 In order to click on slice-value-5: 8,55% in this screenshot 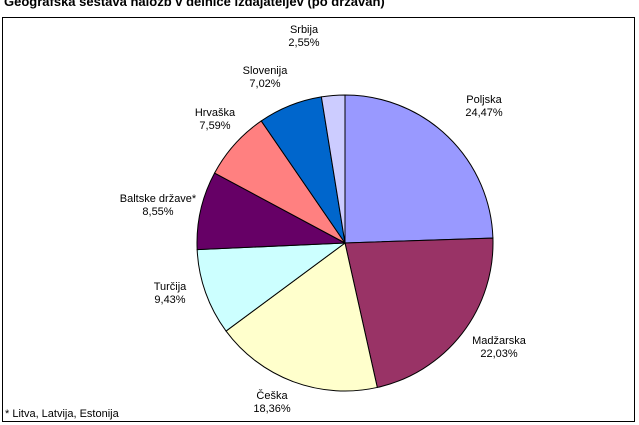, I will do `click(157, 212)`.